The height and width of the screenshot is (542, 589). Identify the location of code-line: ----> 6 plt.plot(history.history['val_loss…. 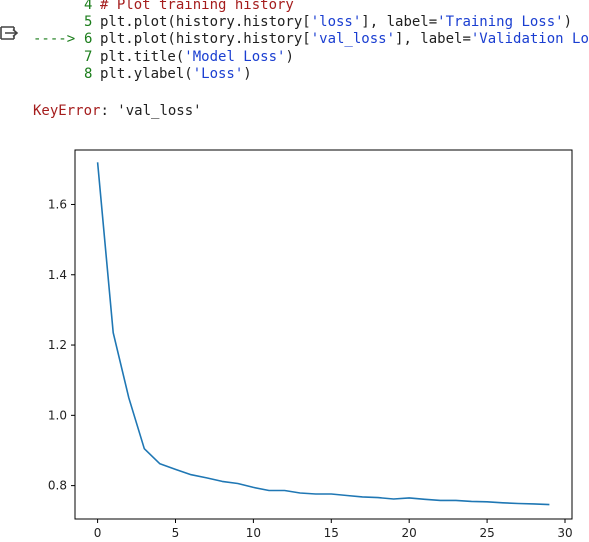
(294, 39).